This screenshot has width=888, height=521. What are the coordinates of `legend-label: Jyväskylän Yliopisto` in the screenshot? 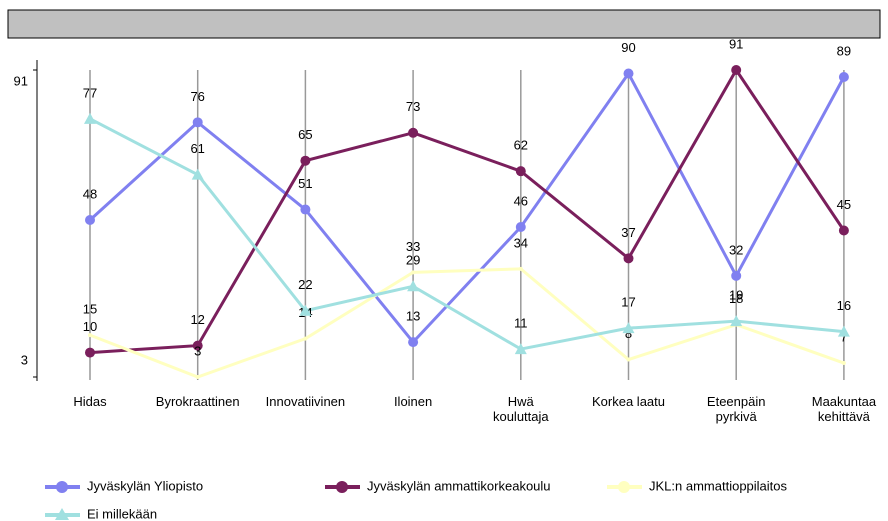 It's located at (145, 485).